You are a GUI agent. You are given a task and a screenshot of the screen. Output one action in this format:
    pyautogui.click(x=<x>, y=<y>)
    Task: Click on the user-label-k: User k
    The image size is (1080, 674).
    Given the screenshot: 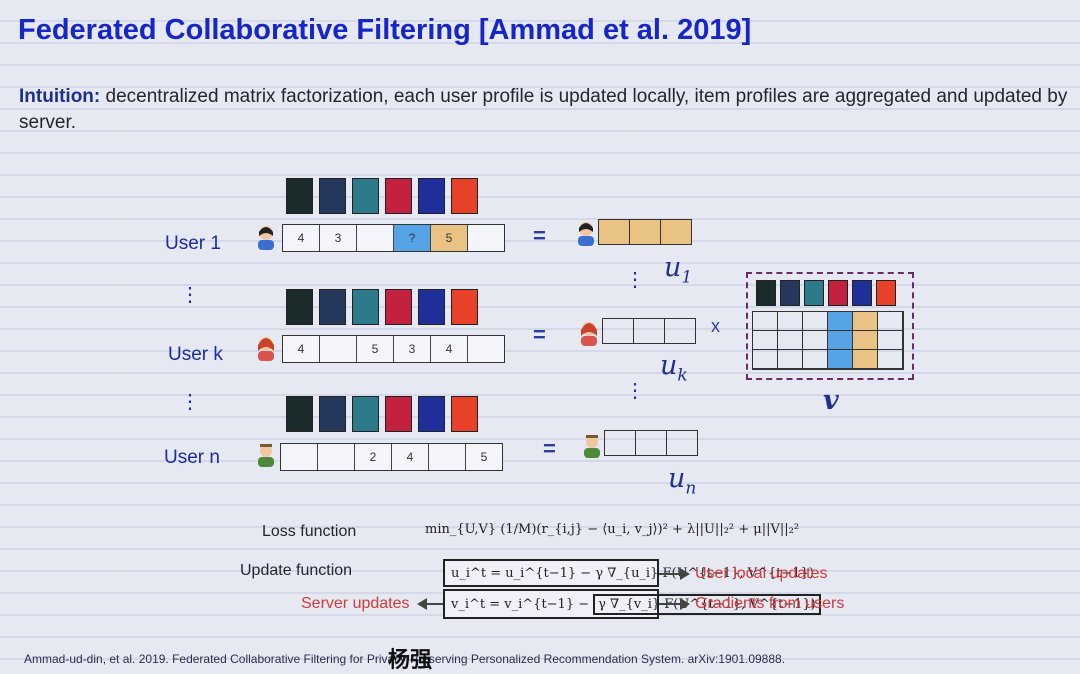 What is the action you would take?
    pyautogui.click(x=195, y=354)
    